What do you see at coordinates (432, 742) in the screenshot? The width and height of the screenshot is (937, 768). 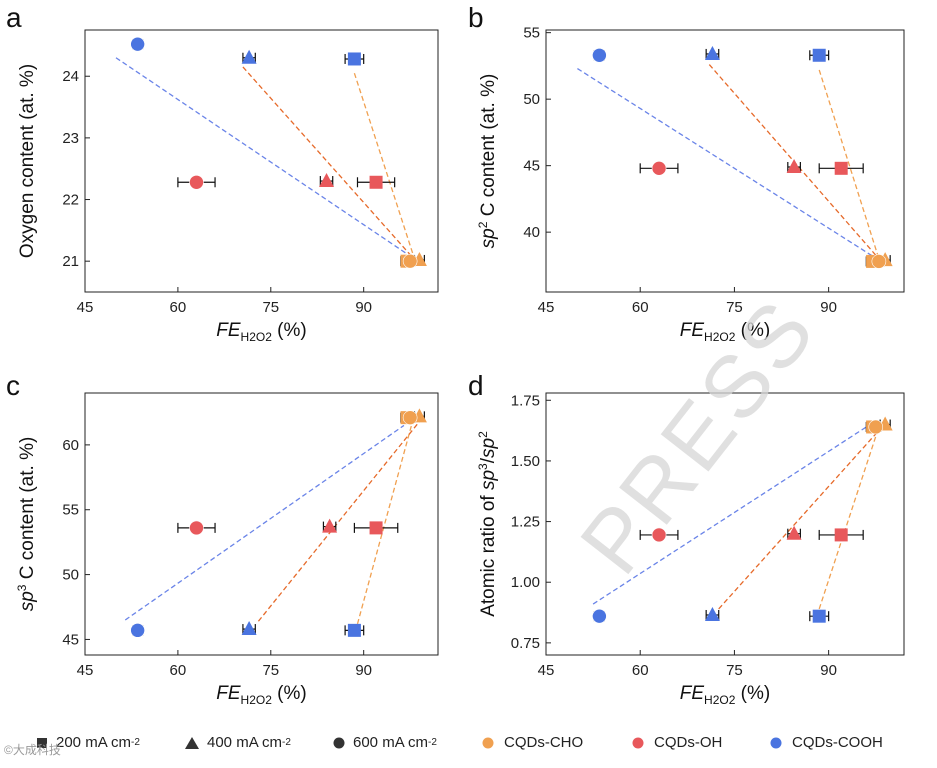 I see `legend-sup-600: -2` at bounding box center [432, 742].